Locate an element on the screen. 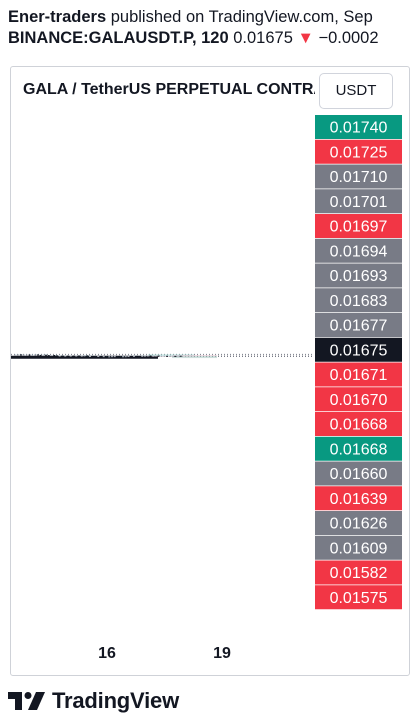 This screenshot has height=728, width=418. x-axis-layer: 16 19 is located at coordinates (164, 653).